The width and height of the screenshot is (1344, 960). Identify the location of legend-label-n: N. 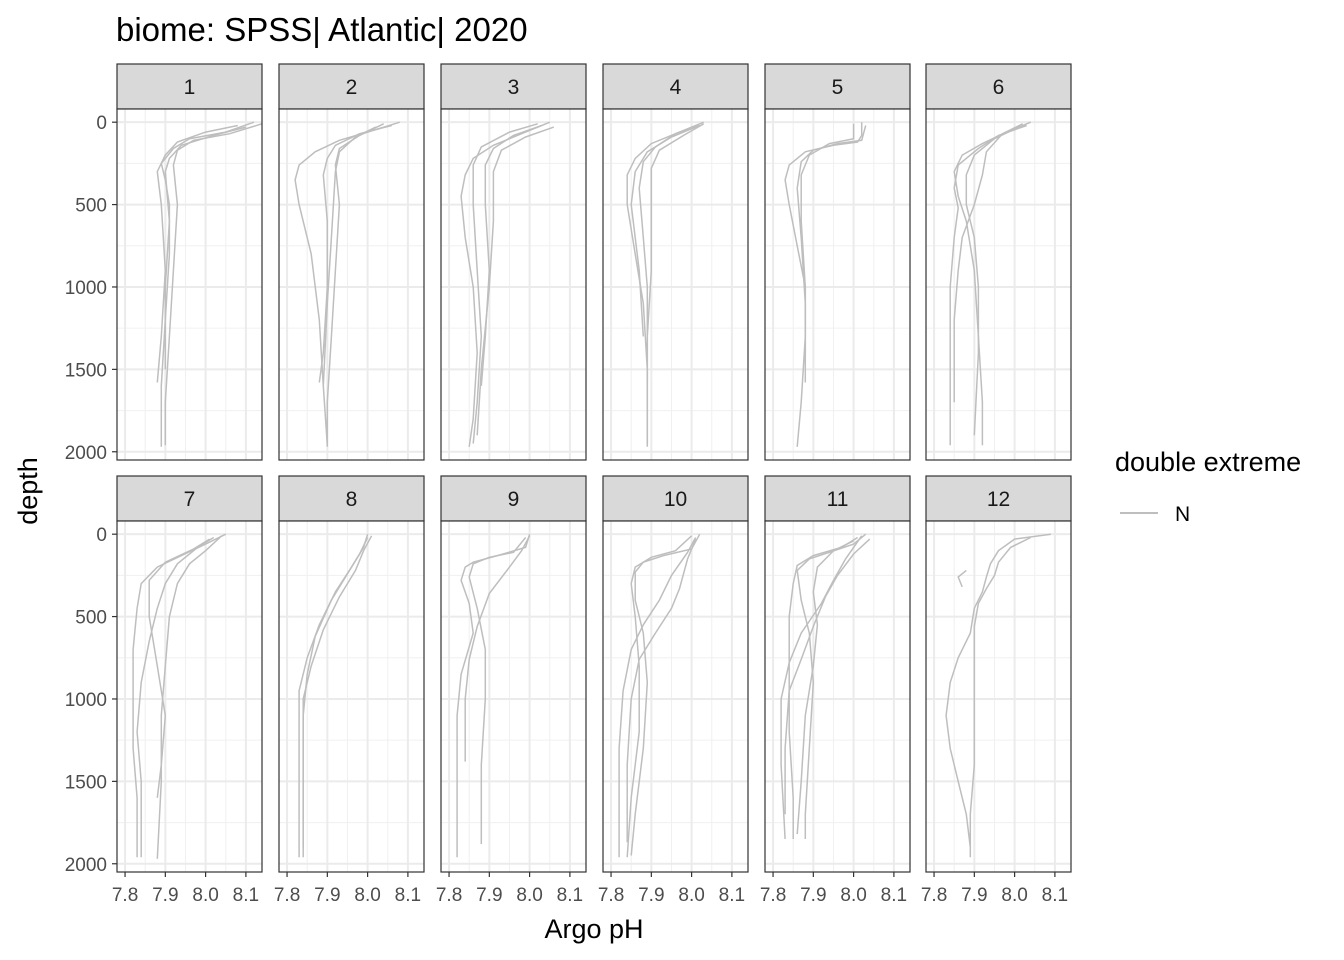
(1182, 514).